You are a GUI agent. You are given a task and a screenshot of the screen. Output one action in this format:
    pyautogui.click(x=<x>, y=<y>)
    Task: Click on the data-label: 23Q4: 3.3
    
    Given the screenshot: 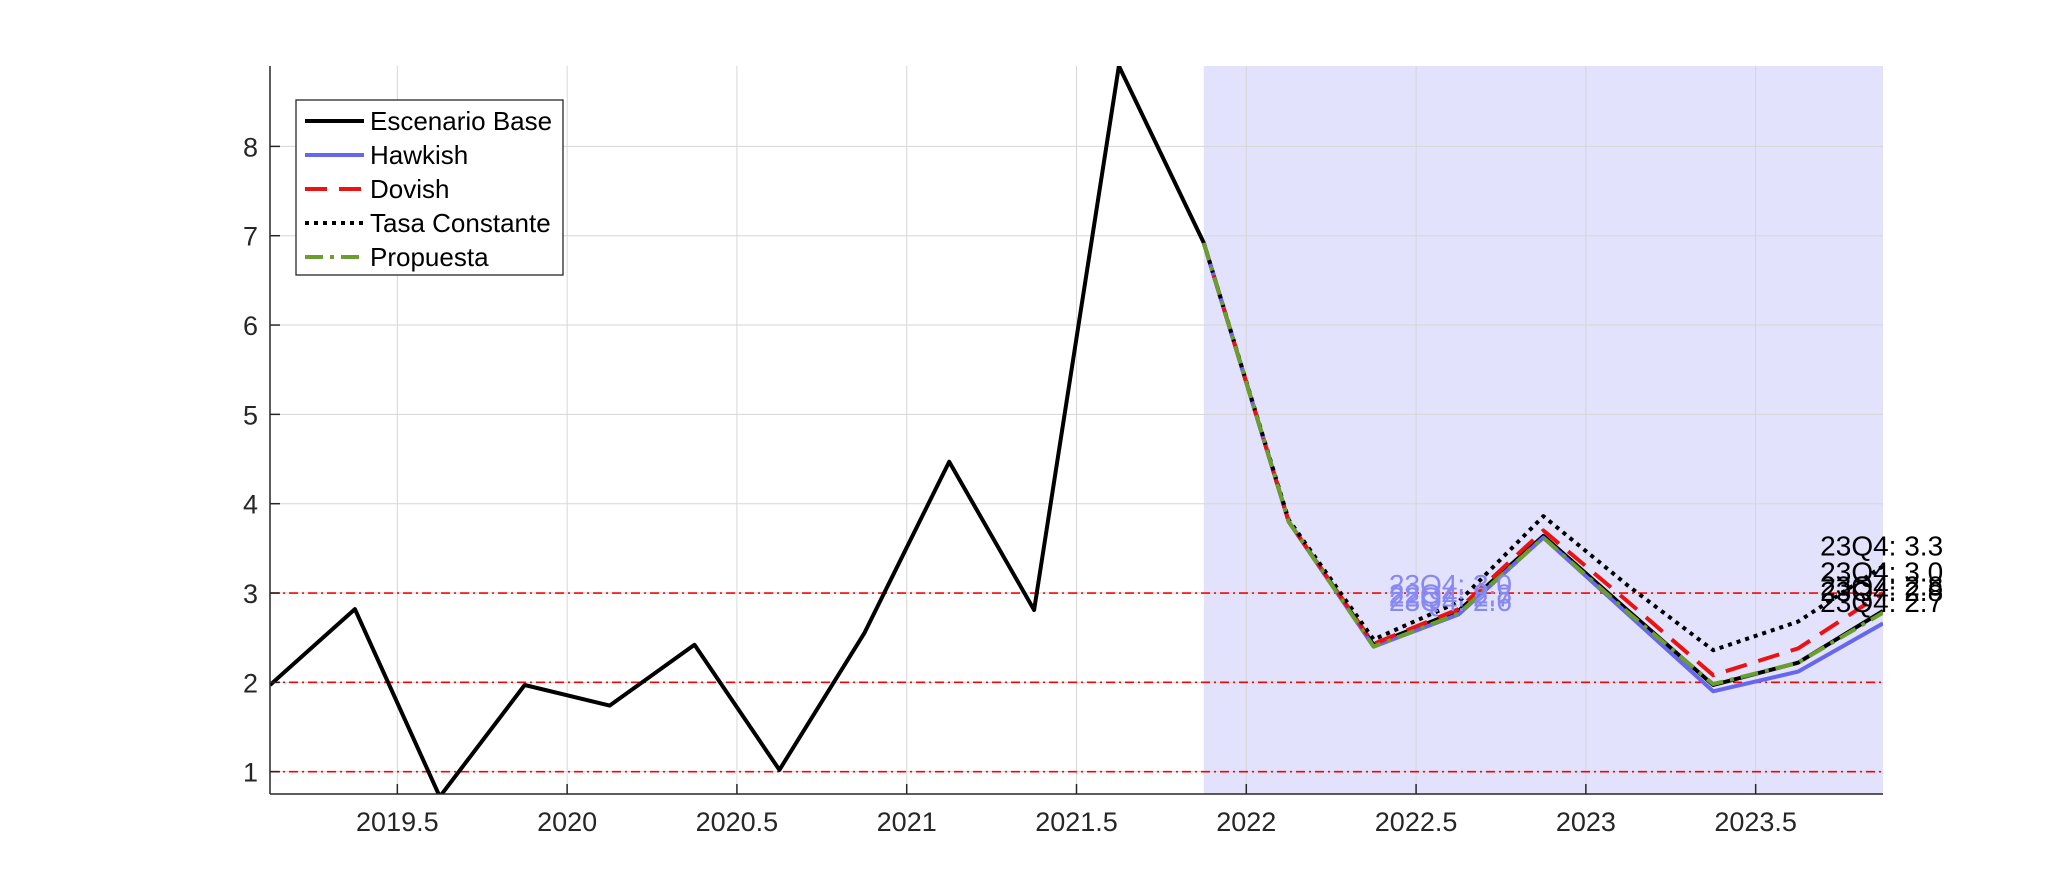 What is the action you would take?
    pyautogui.click(x=1881, y=546)
    